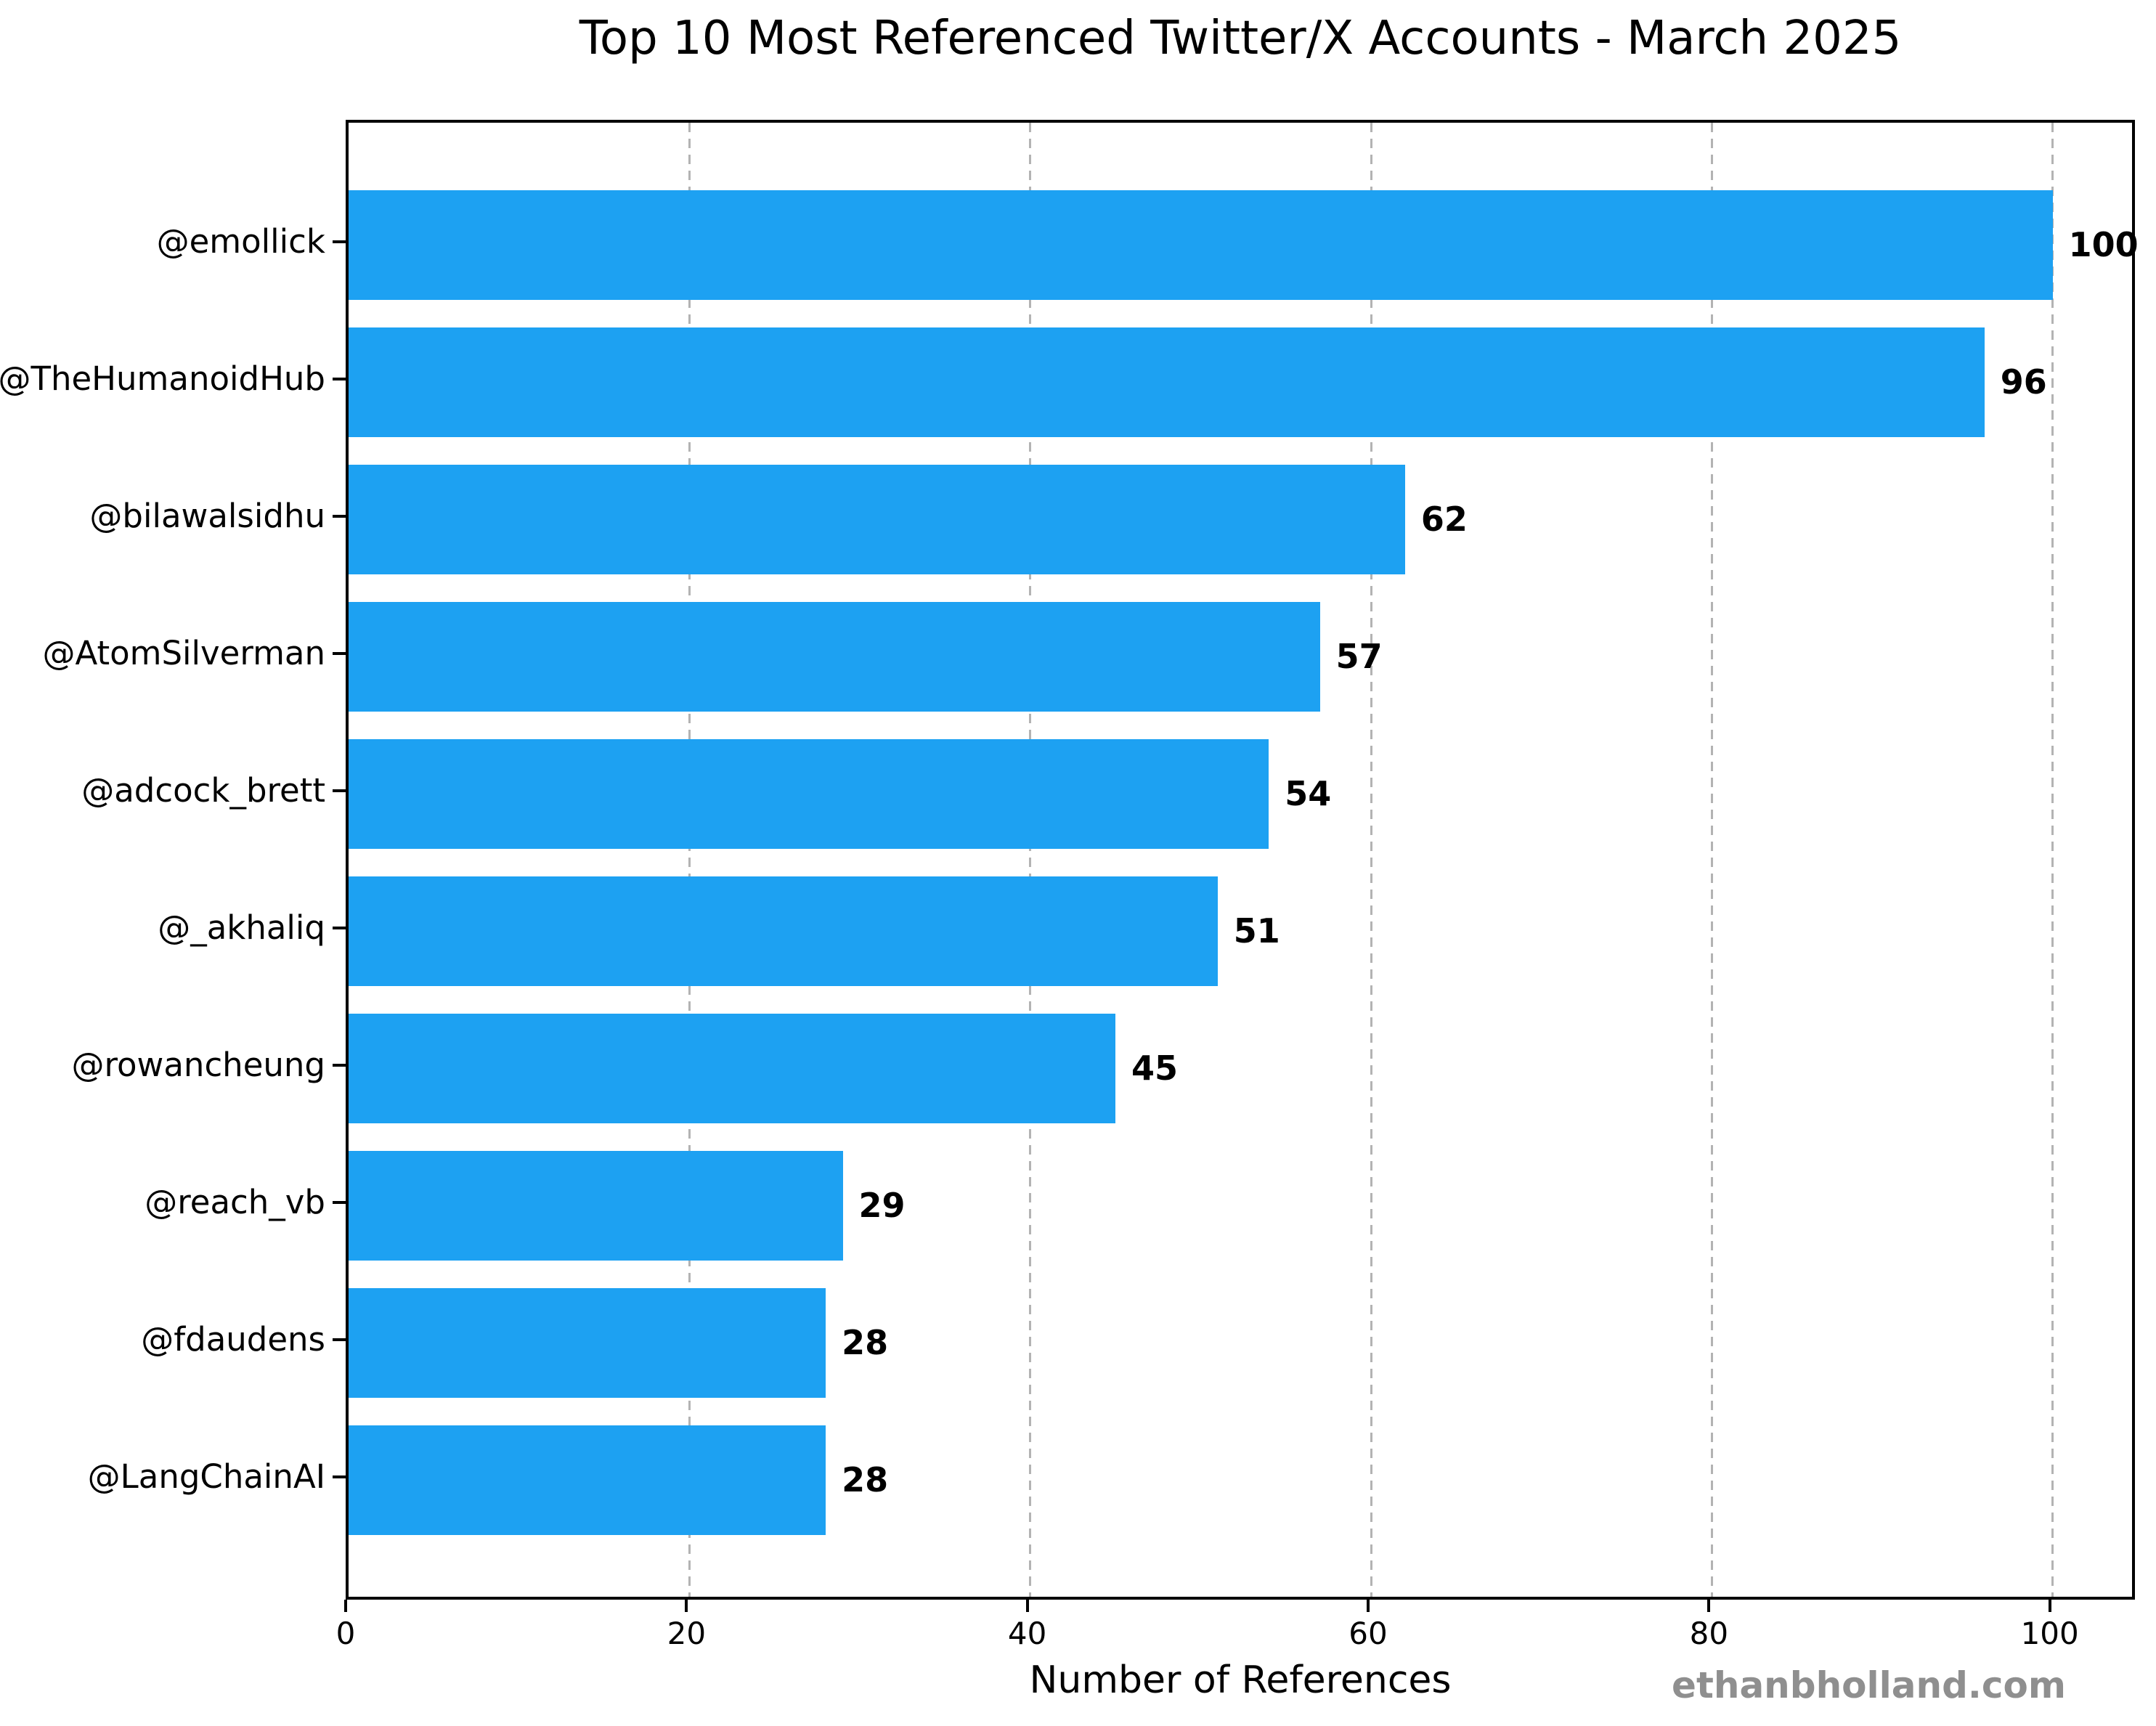 This screenshot has height=1726, width=2156. Describe the element at coordinates (1027, 1633) in the screenshot. I see `x-tick-label: 40` at that location.